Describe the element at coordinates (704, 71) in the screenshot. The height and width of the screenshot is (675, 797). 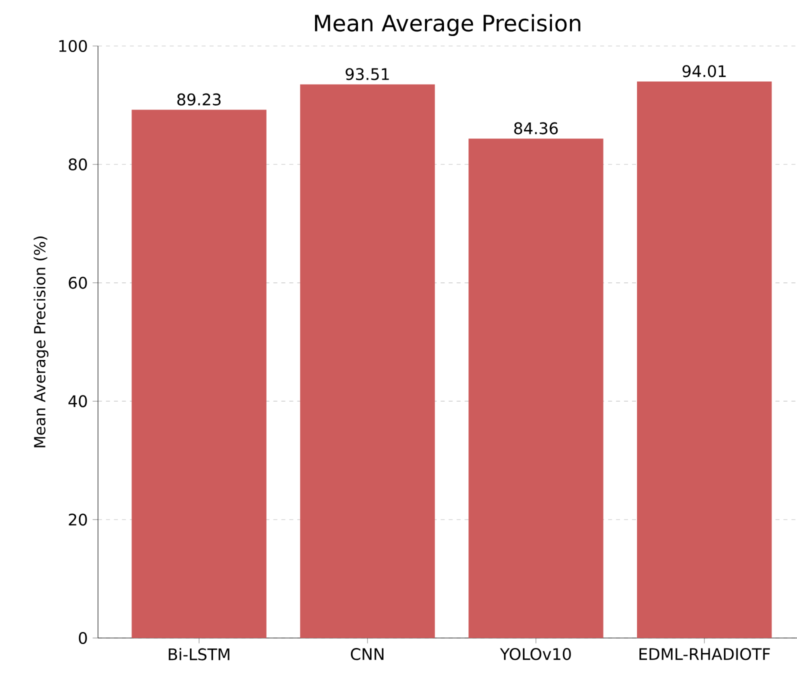
I see `data-label: 94.01` at that location.